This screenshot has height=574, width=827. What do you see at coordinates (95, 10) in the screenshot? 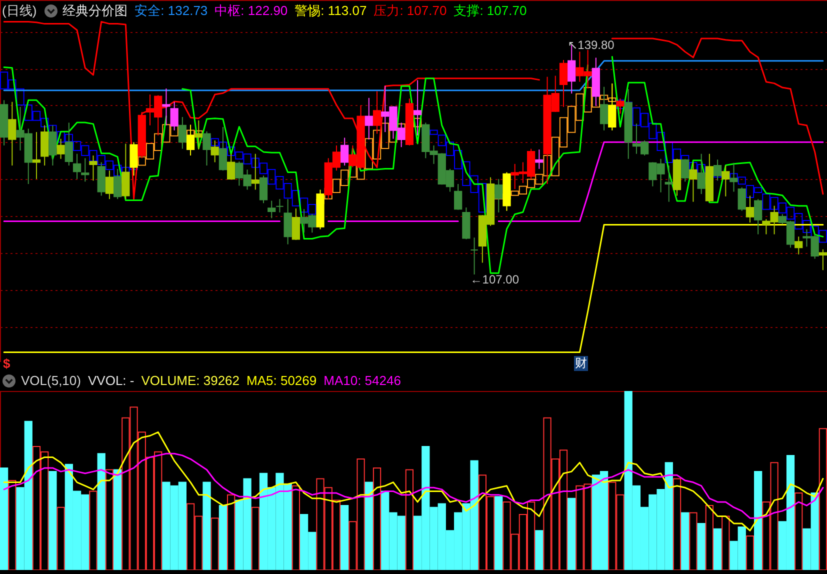
I see `chart-subtitle: 经典分价图` at bounding box center [95, 10].